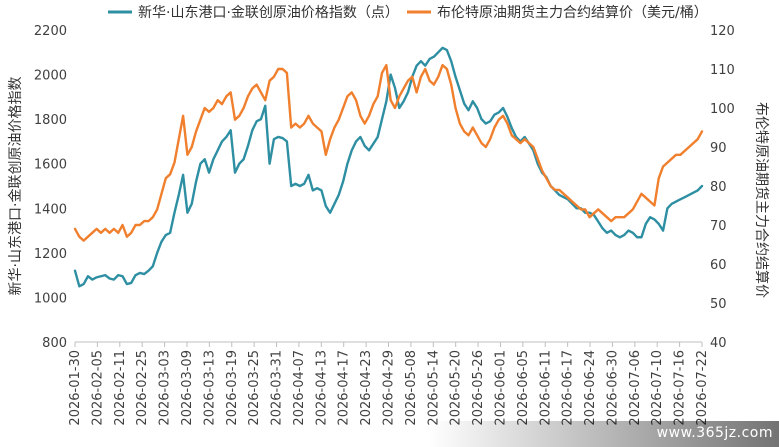  Describe the element at coordinates (722, 109) in the screenshot. I see `y-right-tick-label: 100` at that location.